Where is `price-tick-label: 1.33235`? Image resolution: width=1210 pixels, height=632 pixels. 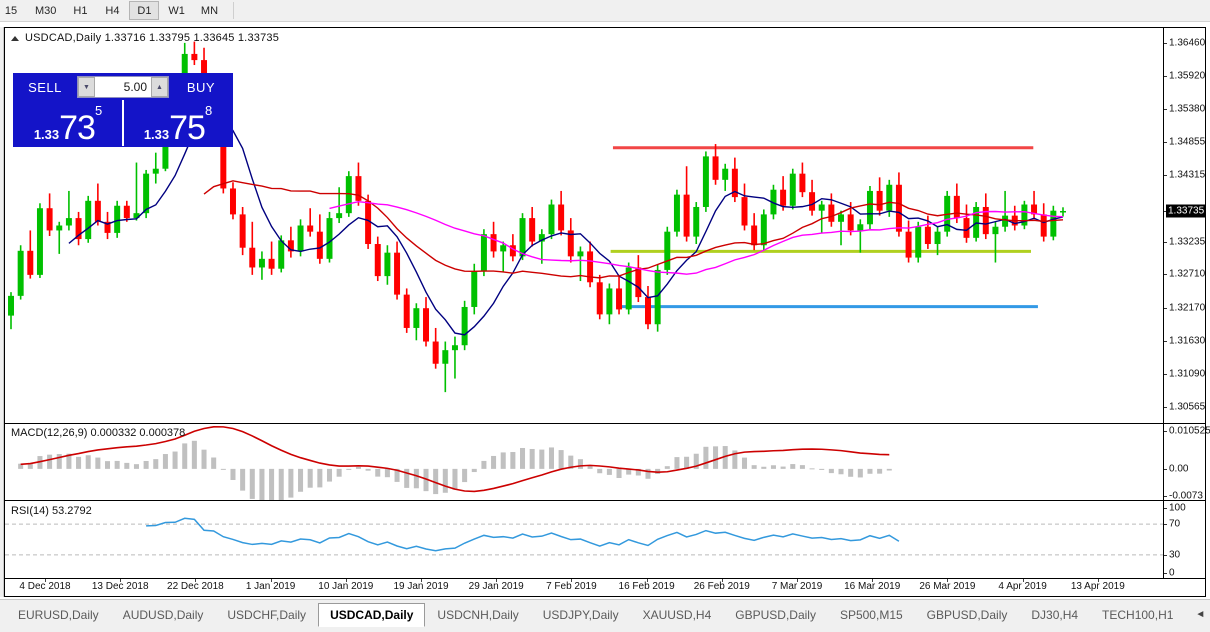 price-tick-label: 1.33235 is located at coordinates (1187, 242).